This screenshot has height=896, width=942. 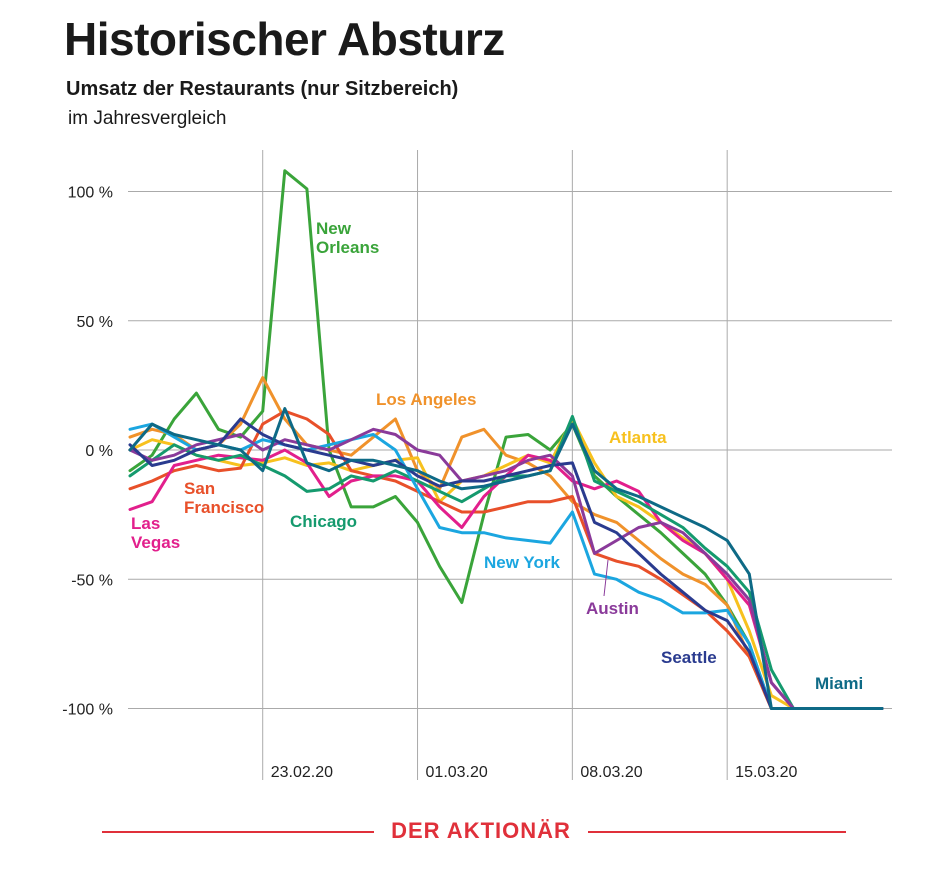 I want to click on y-tick-label: 0 %, so click(x=99, y=451).